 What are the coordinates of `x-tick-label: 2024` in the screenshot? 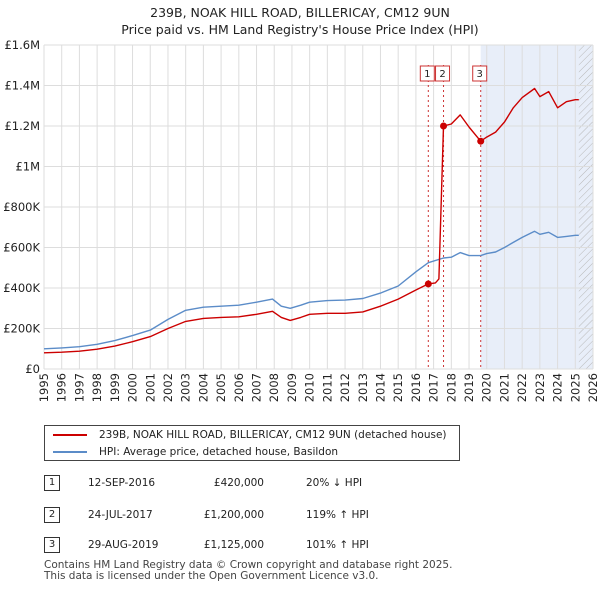 It's located at (558, 387).